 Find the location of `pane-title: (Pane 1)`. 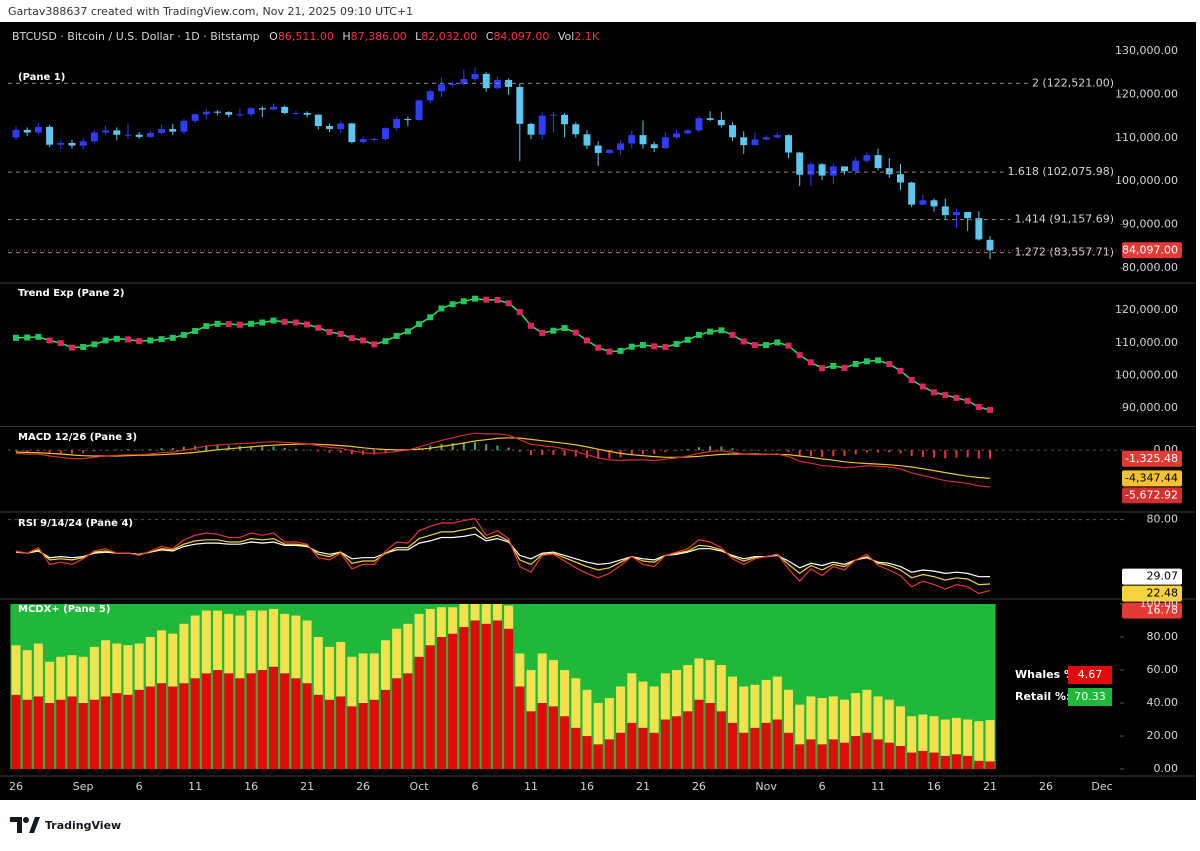

pane-title: (Pane 1) is located at coordinates (41, 77).